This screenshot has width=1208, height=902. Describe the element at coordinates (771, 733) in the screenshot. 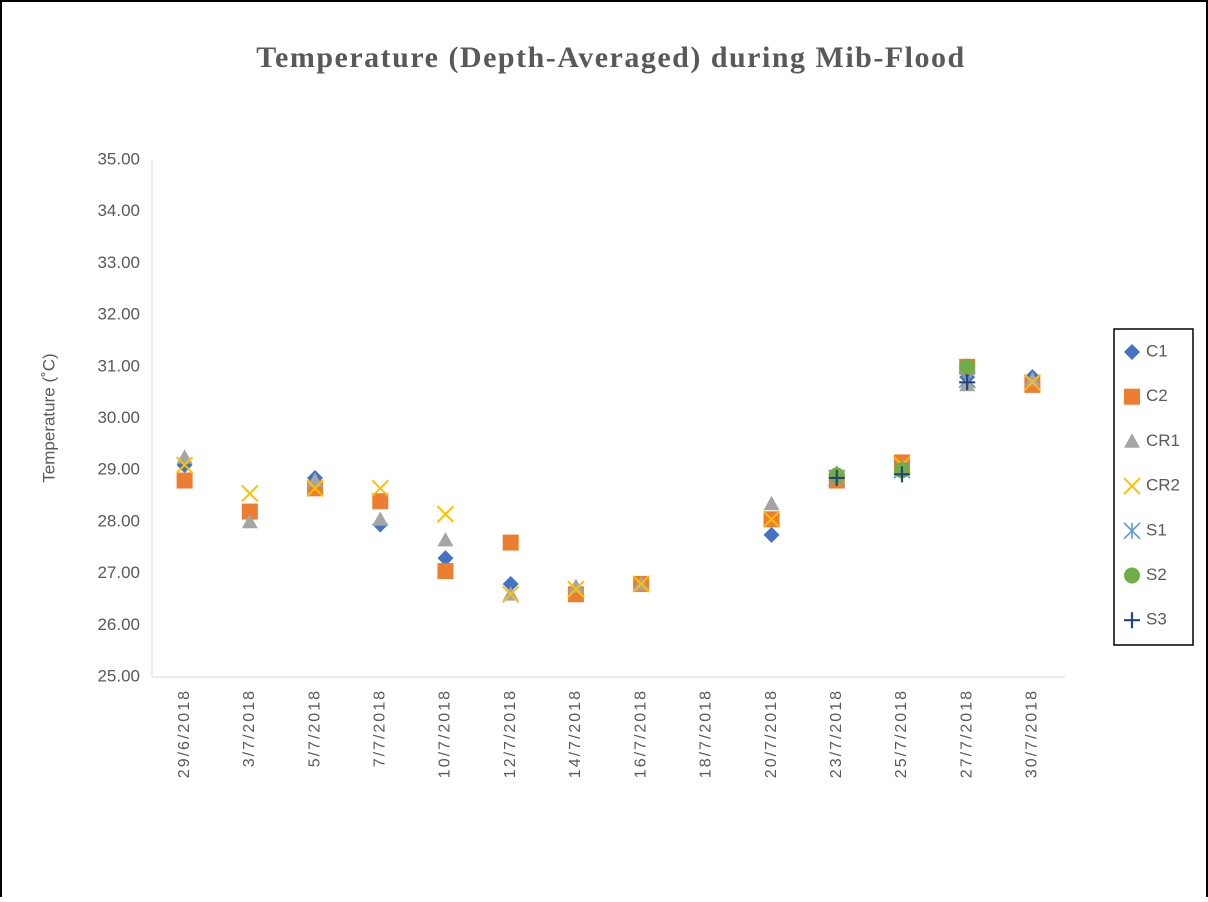

I see `x-tick-label: 20/7/2018` at that location.